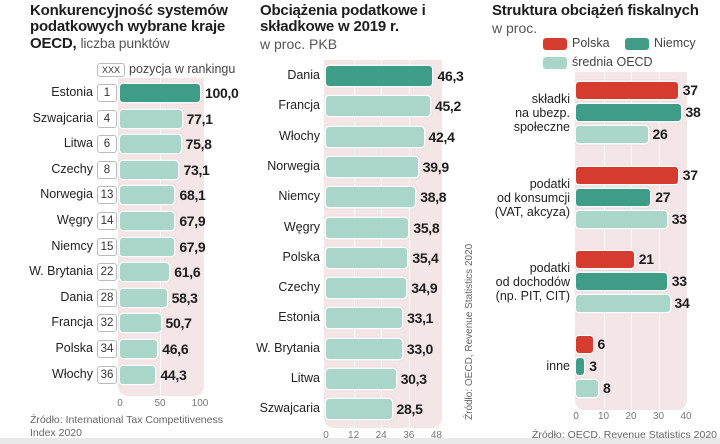 The image size is (720, 444). Describe the element at coordinates (413, 379) in the screenshot. I see `value-label: 30,3` at that location.